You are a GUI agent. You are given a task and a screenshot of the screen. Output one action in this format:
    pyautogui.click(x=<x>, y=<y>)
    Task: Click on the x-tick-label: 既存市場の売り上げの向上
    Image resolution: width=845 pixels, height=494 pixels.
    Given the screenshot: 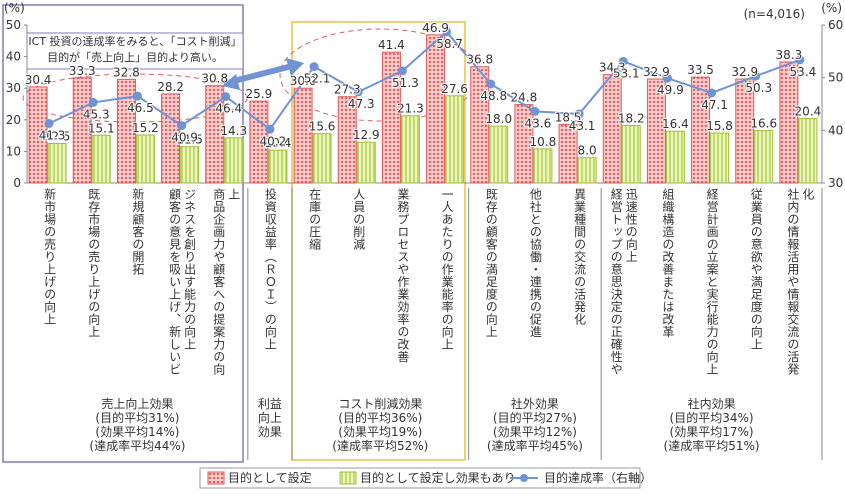 What is the action you would take?
    pyautogui.click(x=93, y=263)
    